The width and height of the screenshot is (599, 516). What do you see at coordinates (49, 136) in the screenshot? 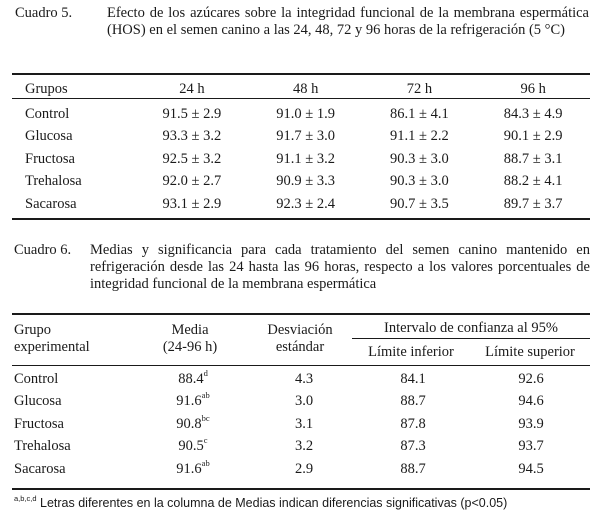
I see `table5-group: Glucosa` at bounding box center [49, 136].